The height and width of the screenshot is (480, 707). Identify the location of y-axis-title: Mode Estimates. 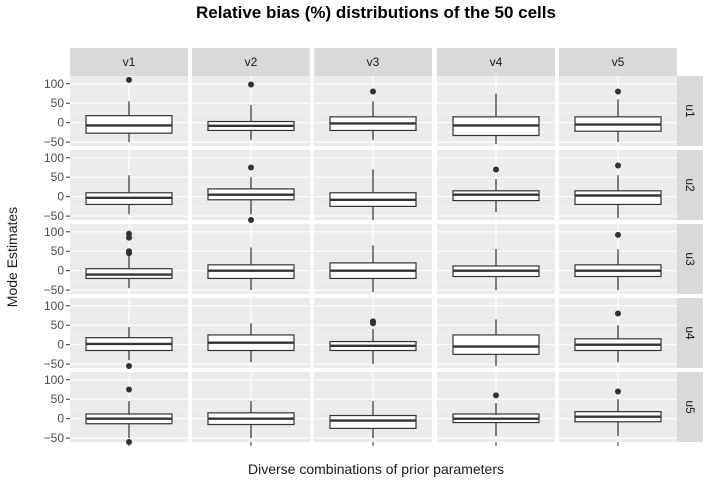
(12, 257).